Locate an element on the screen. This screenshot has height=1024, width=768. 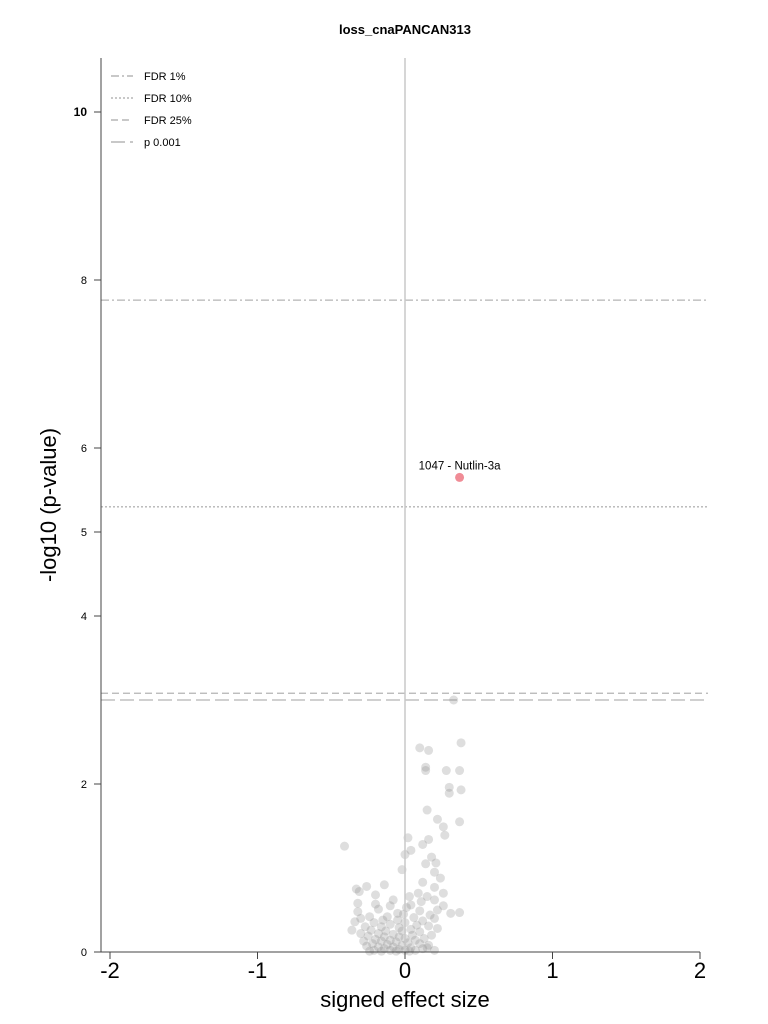
x-axis-ticks: -2 -1 0 1 2 is located at coordinates (403, 967).